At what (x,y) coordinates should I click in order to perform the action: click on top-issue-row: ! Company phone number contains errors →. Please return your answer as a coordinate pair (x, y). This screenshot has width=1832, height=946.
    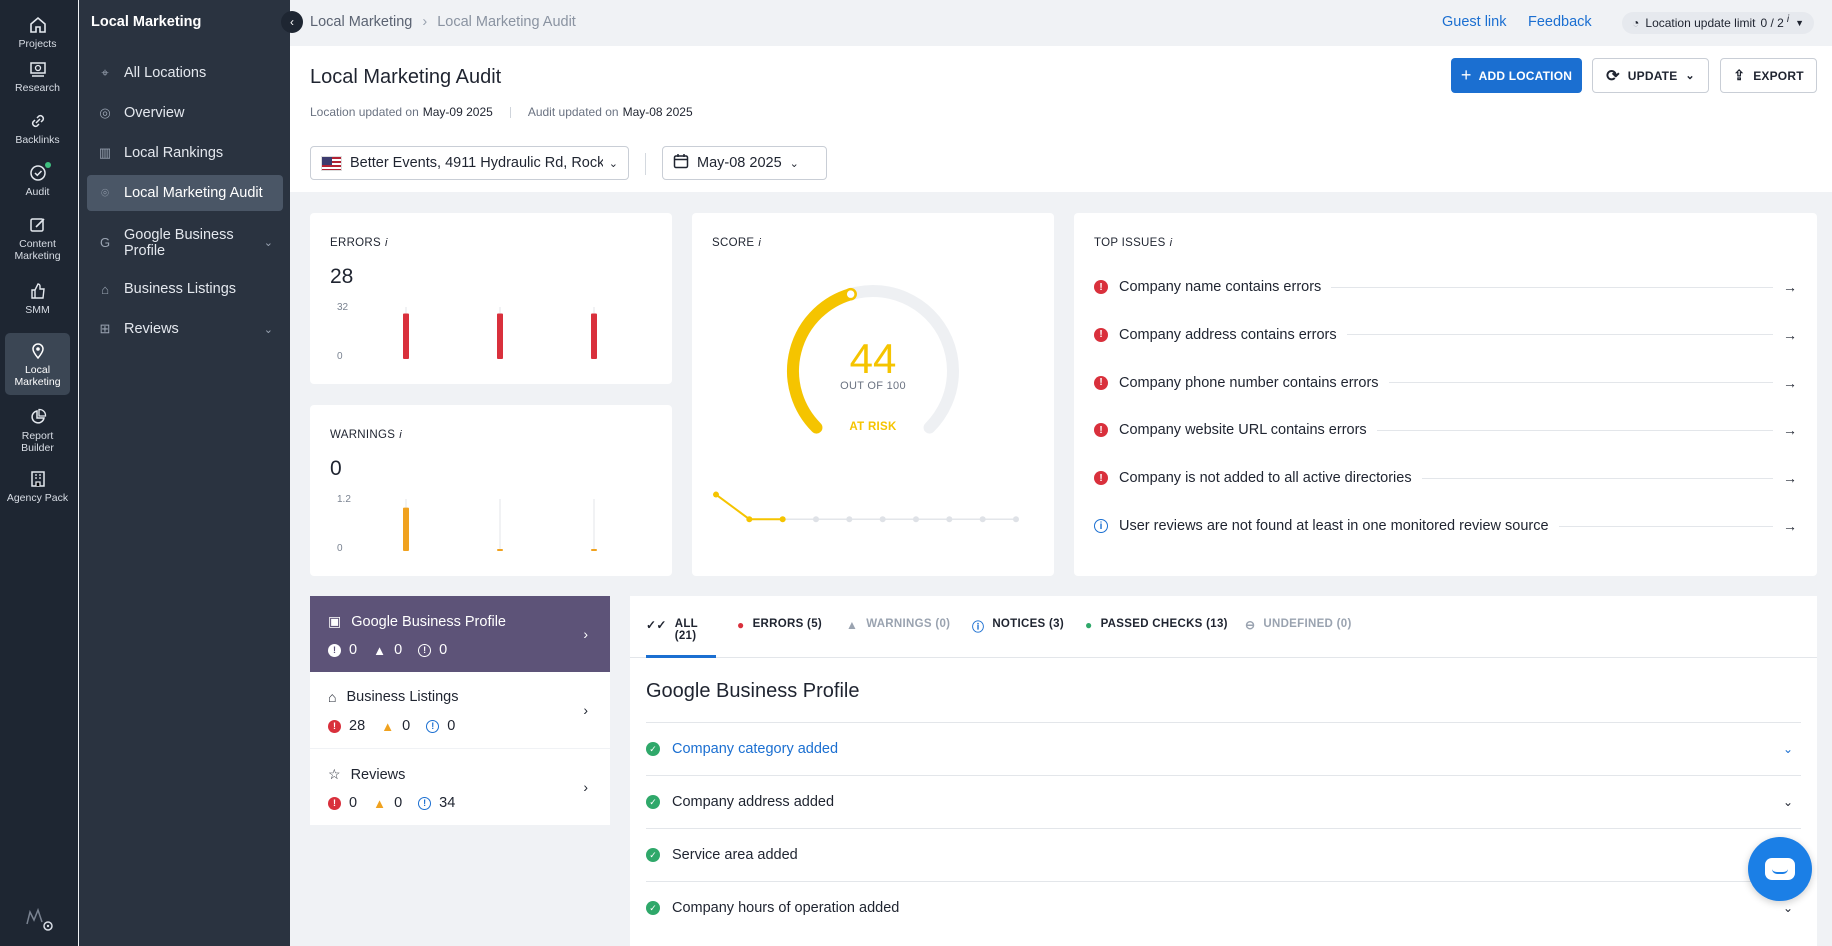
    Looking at the image, I should click on (1445, 383).